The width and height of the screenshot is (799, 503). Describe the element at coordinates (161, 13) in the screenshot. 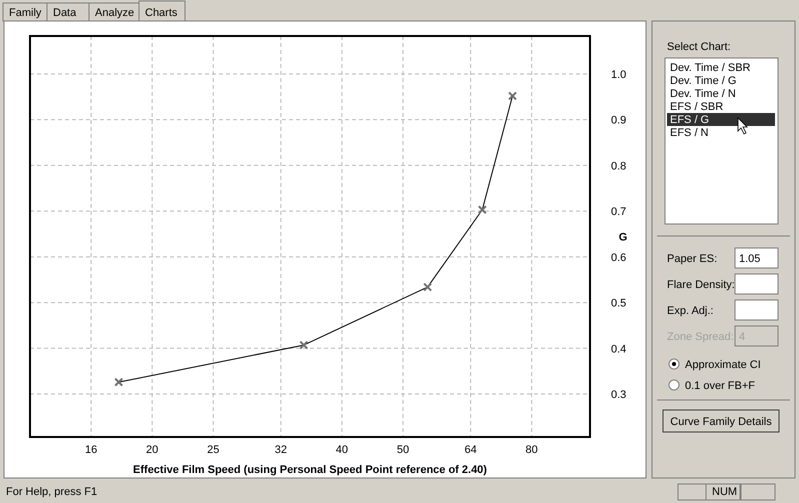

I see `text: Charts` at that location.